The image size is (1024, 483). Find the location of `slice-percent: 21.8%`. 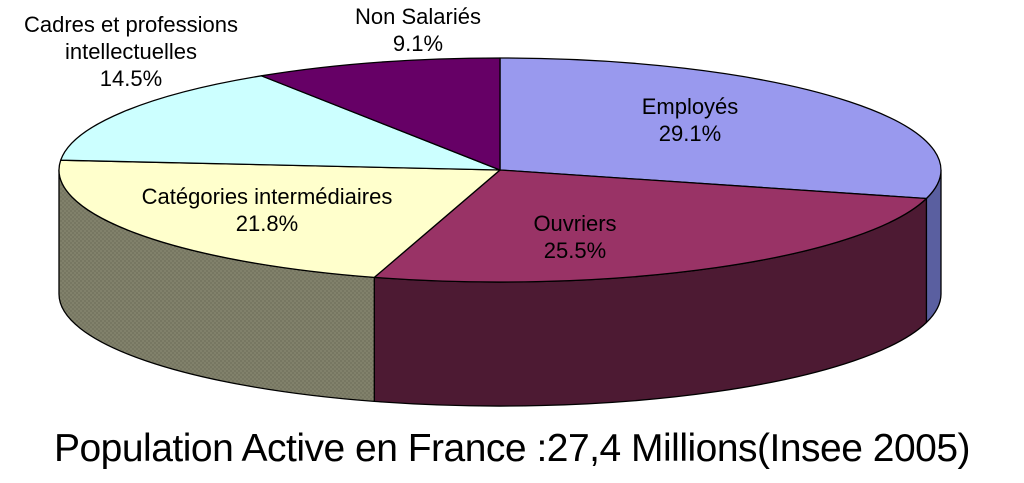

slice-percent: 21.8% is located at coordinates (267, 223).